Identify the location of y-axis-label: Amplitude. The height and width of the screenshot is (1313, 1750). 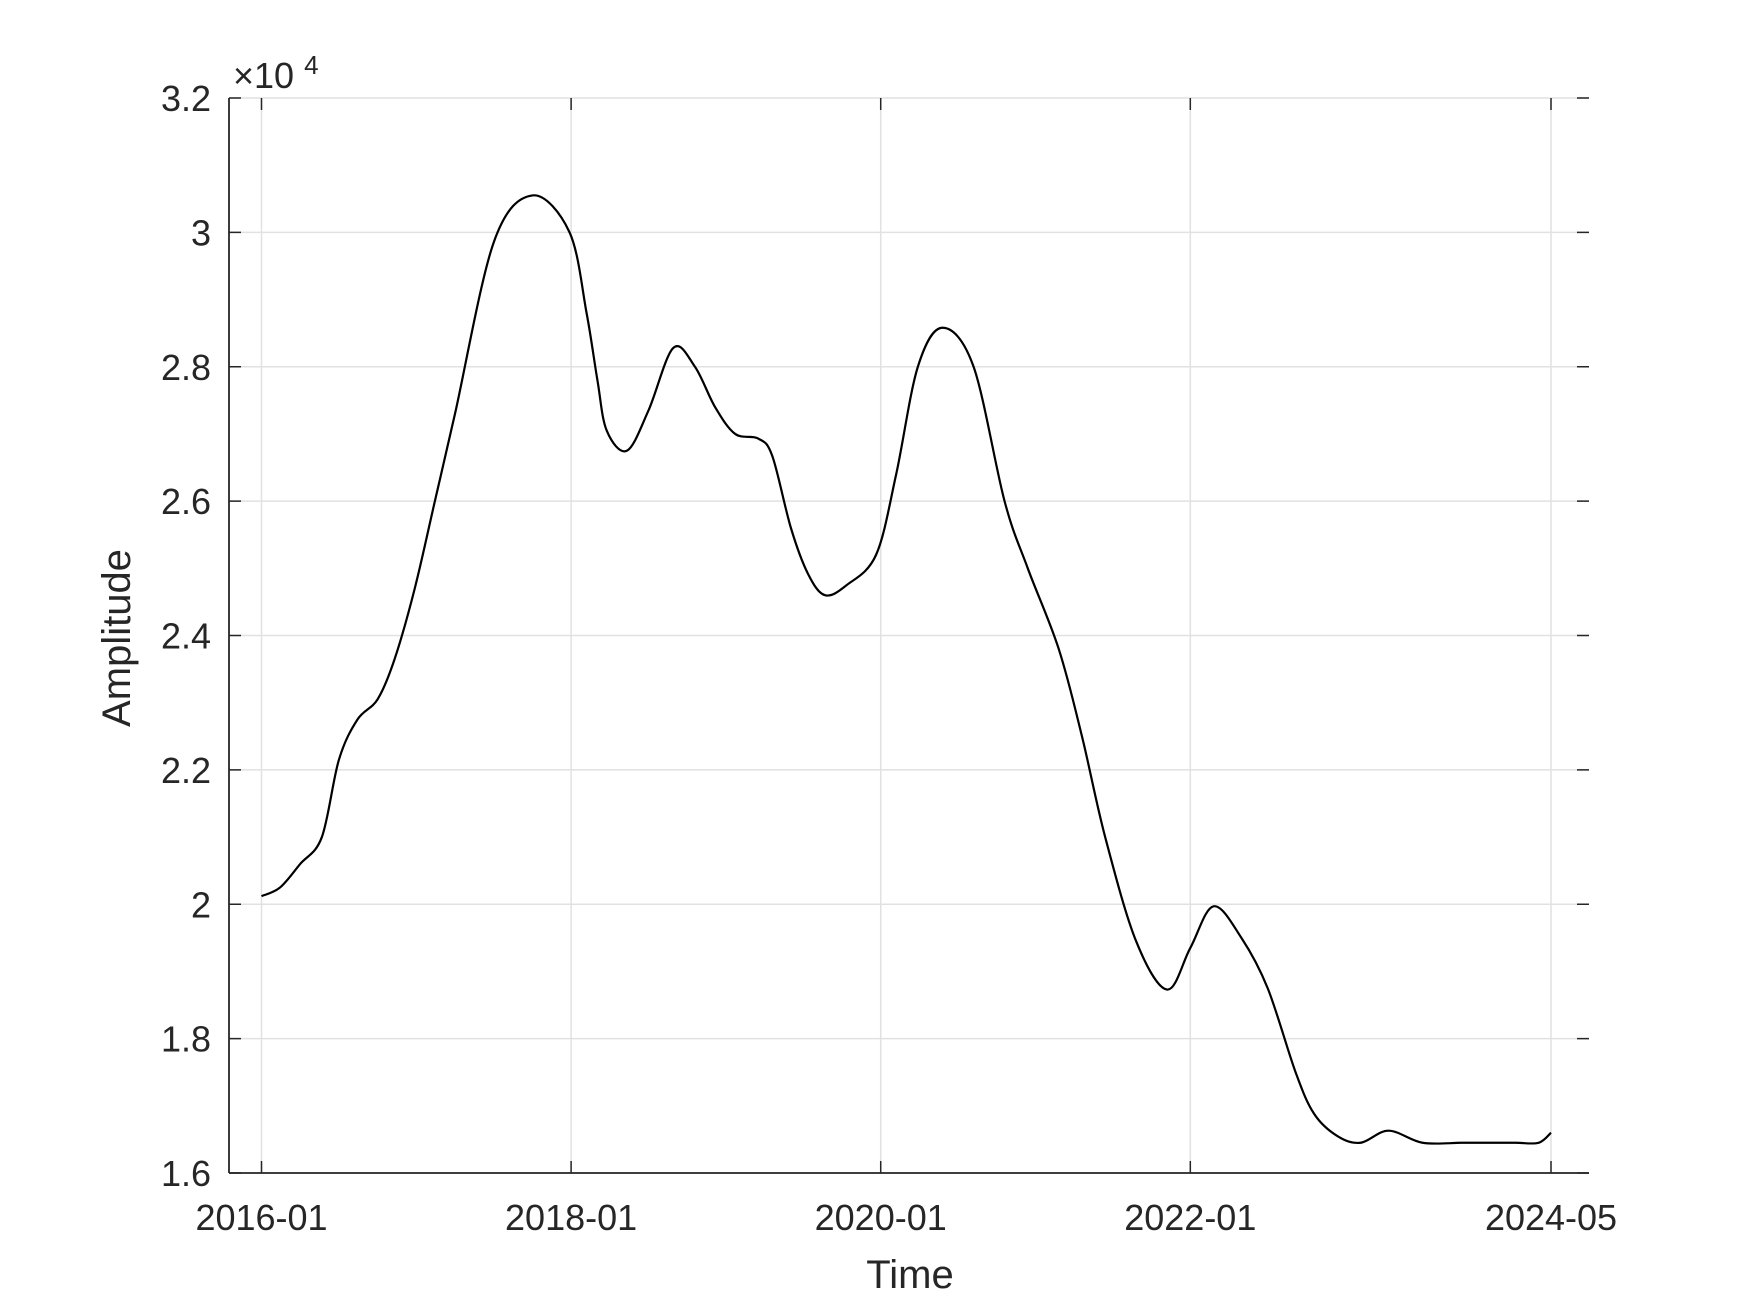
(117, 638).